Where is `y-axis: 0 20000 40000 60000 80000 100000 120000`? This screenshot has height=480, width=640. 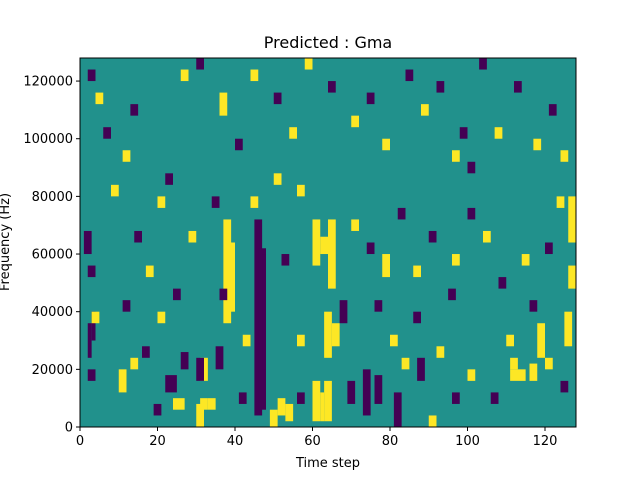 y-axis: 0 20000 40000 60000 80000 100000 120000 is located at coordinates (51, 255).